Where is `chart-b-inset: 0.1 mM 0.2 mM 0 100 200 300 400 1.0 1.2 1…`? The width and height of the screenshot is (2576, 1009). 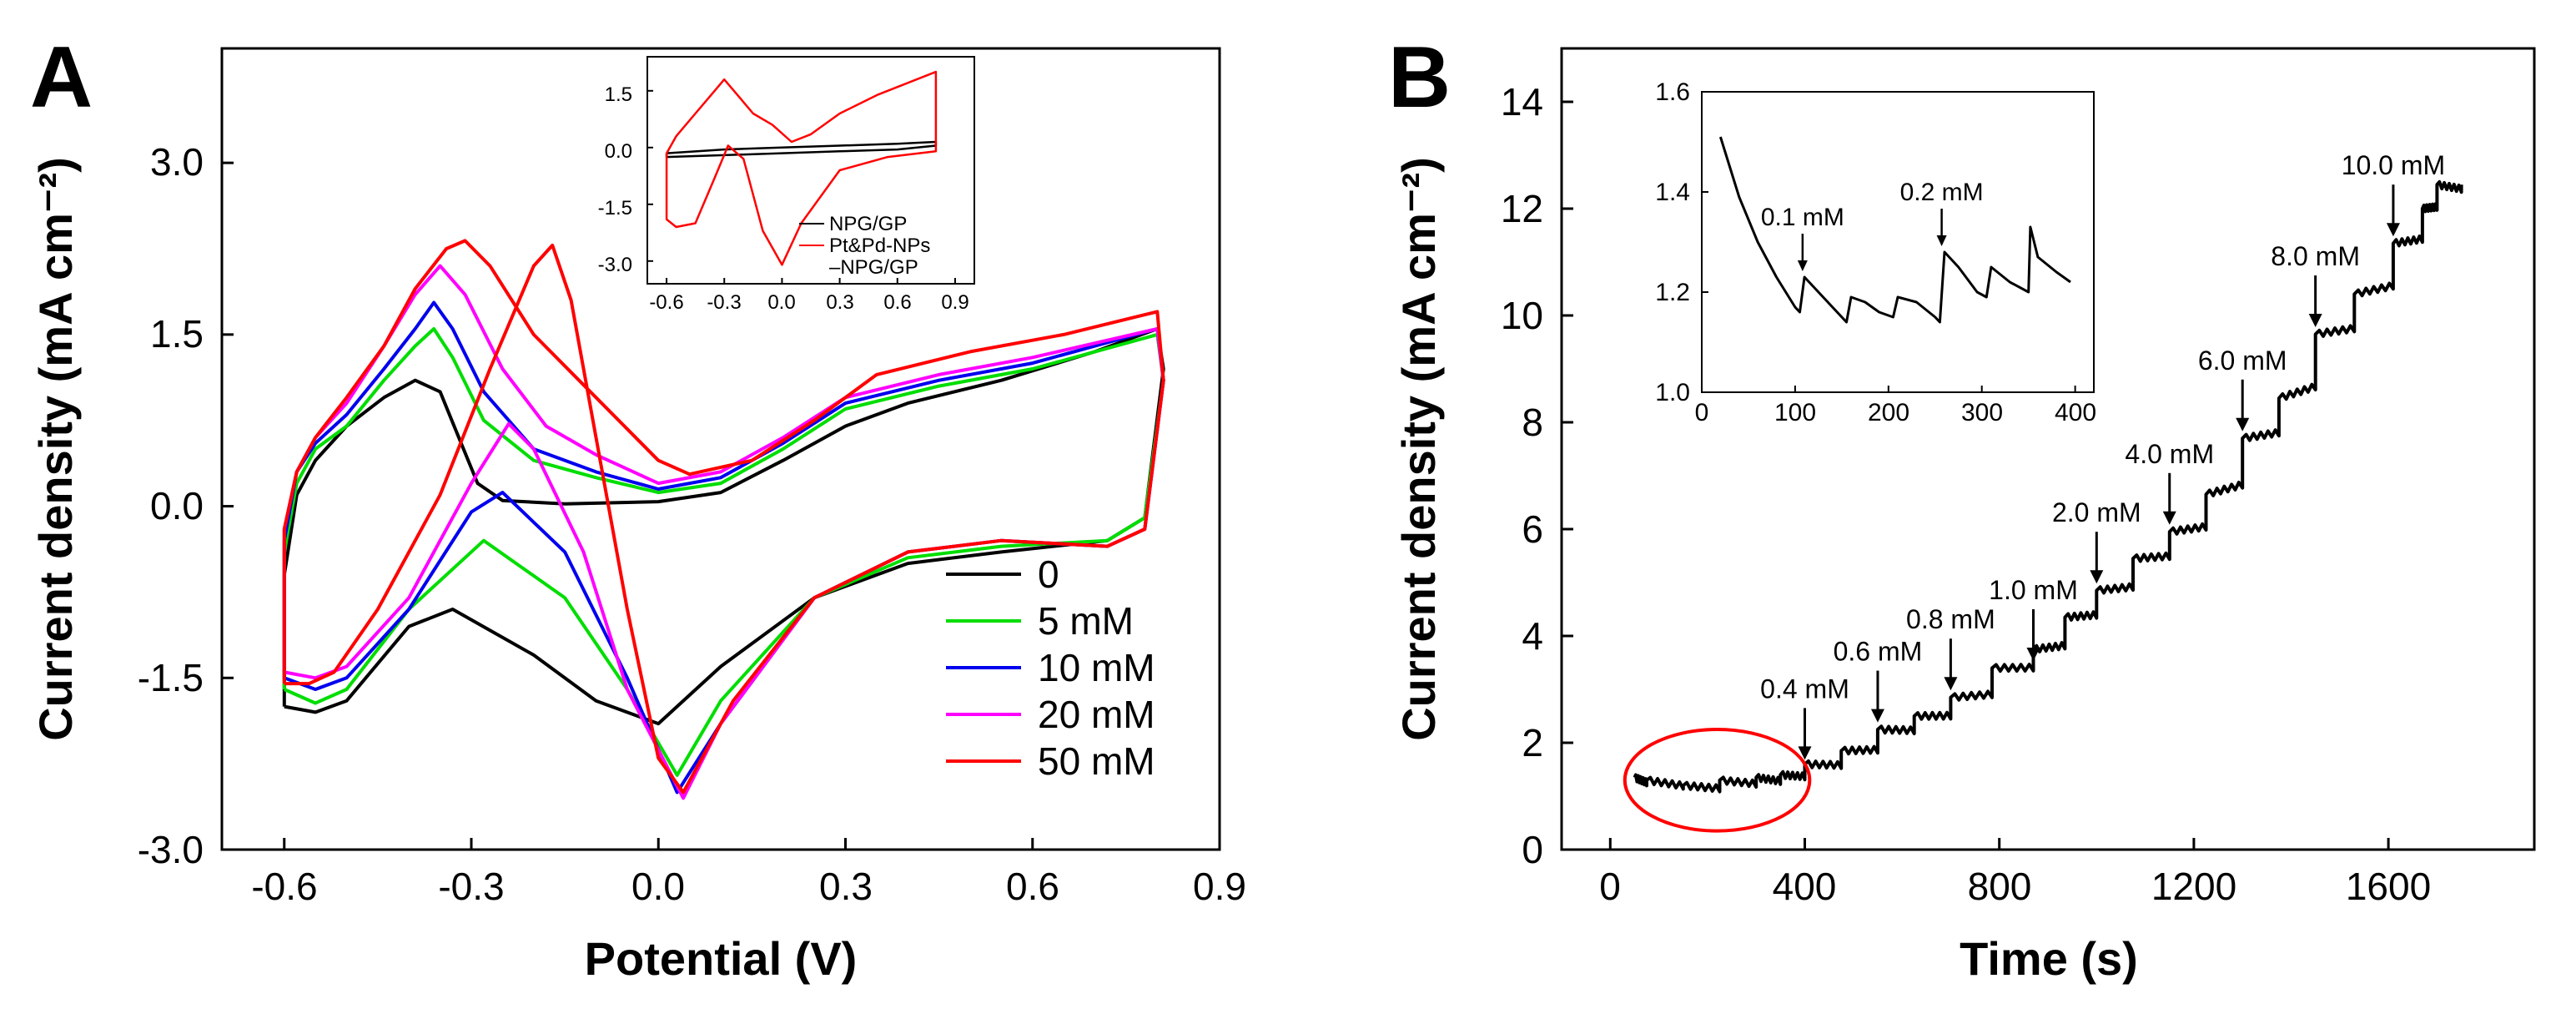
chart-b-inset: 0.1 mM 0.2 mM 0 100 200 300 400 1.0 1.2 1… is located at coordinates (1875, 252).